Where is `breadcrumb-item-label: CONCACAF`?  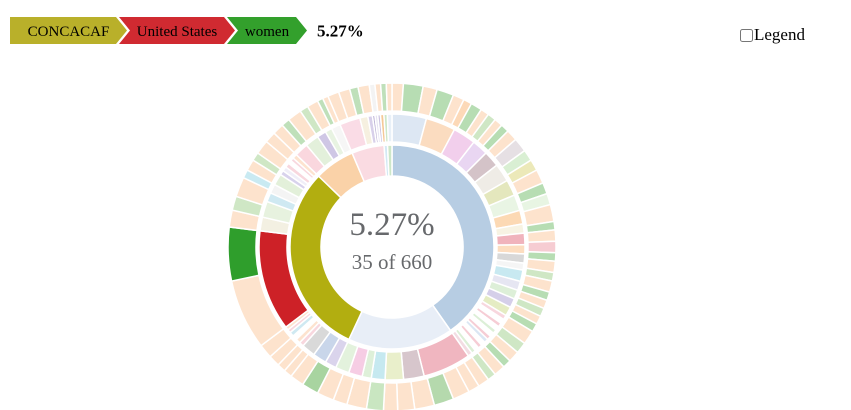 breadcrumb-item-label: CONCACAF is located at coordinates (69, 32).